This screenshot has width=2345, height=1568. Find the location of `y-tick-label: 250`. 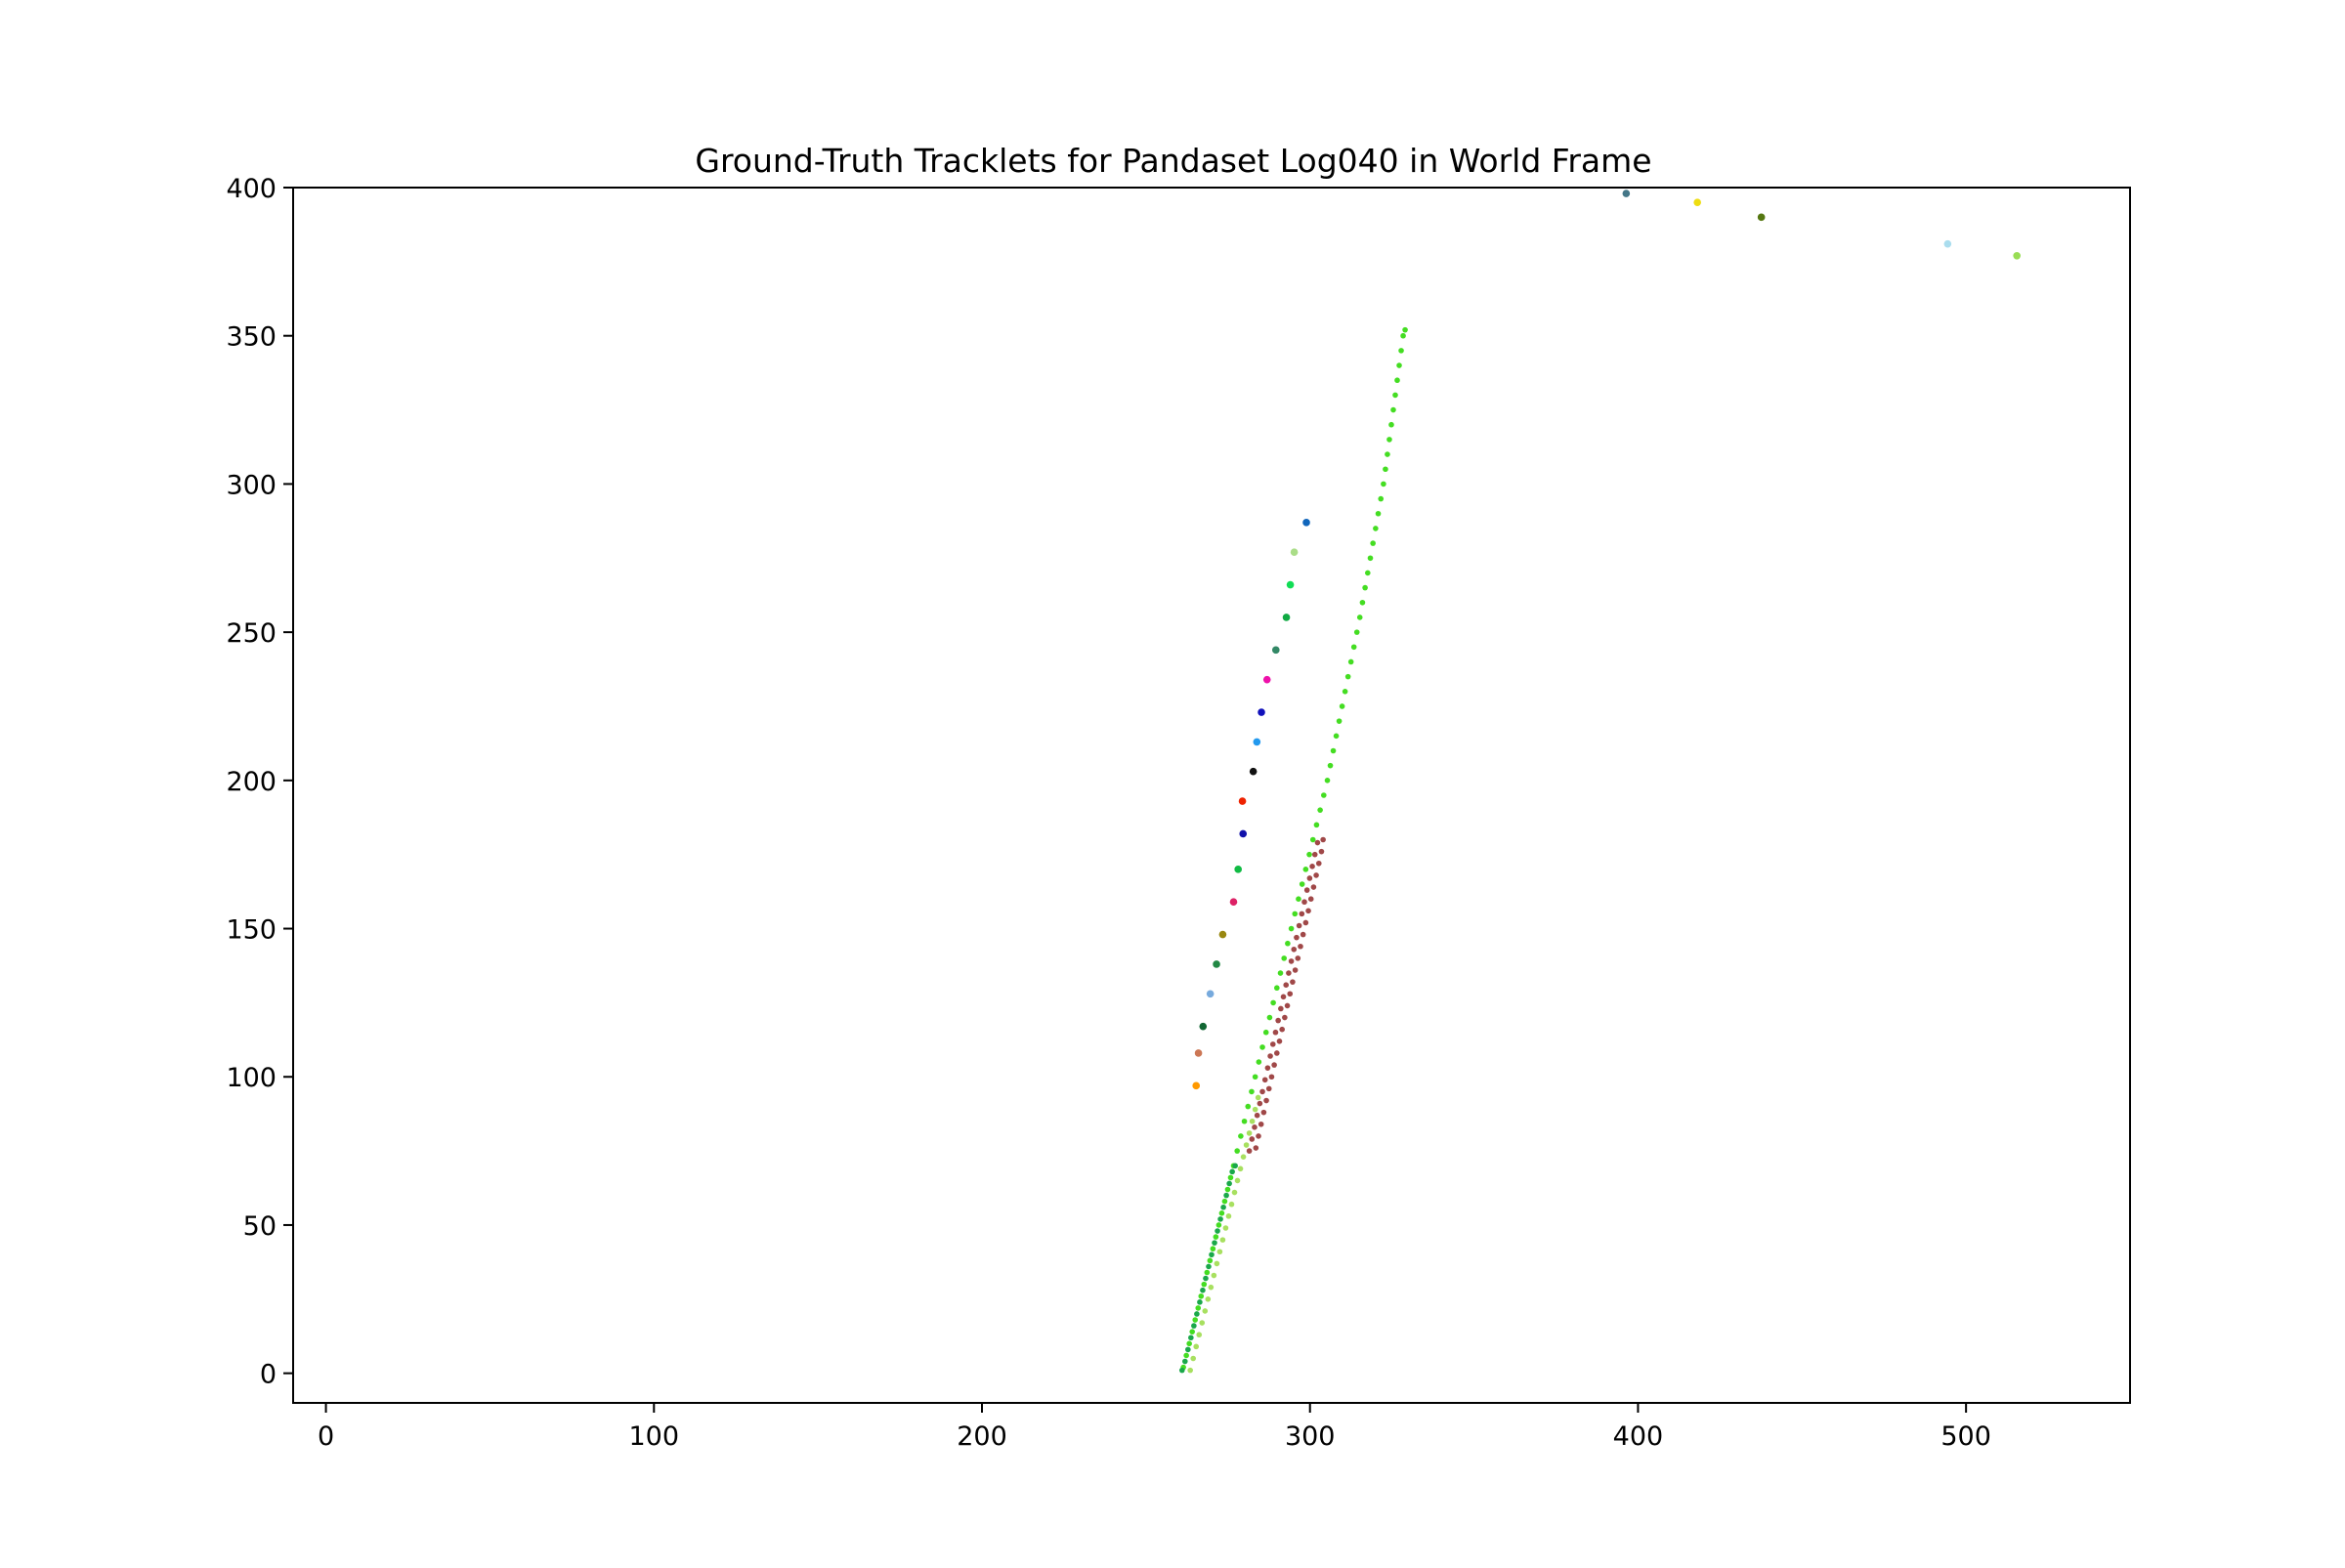

y-tick-label: 250 is located at coordinates (251, 633).